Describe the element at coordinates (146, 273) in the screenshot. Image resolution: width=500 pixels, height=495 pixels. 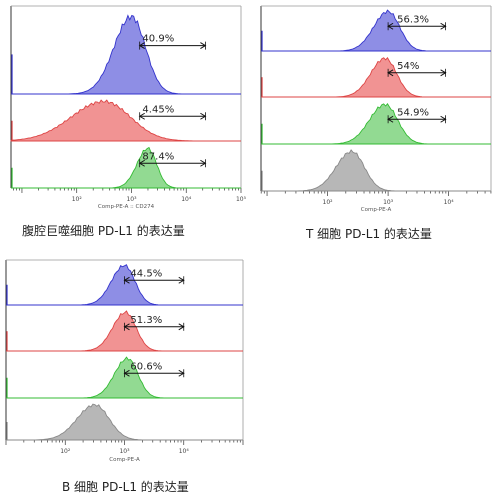
I see `gate-percentage-label: 44.5%` at that location.